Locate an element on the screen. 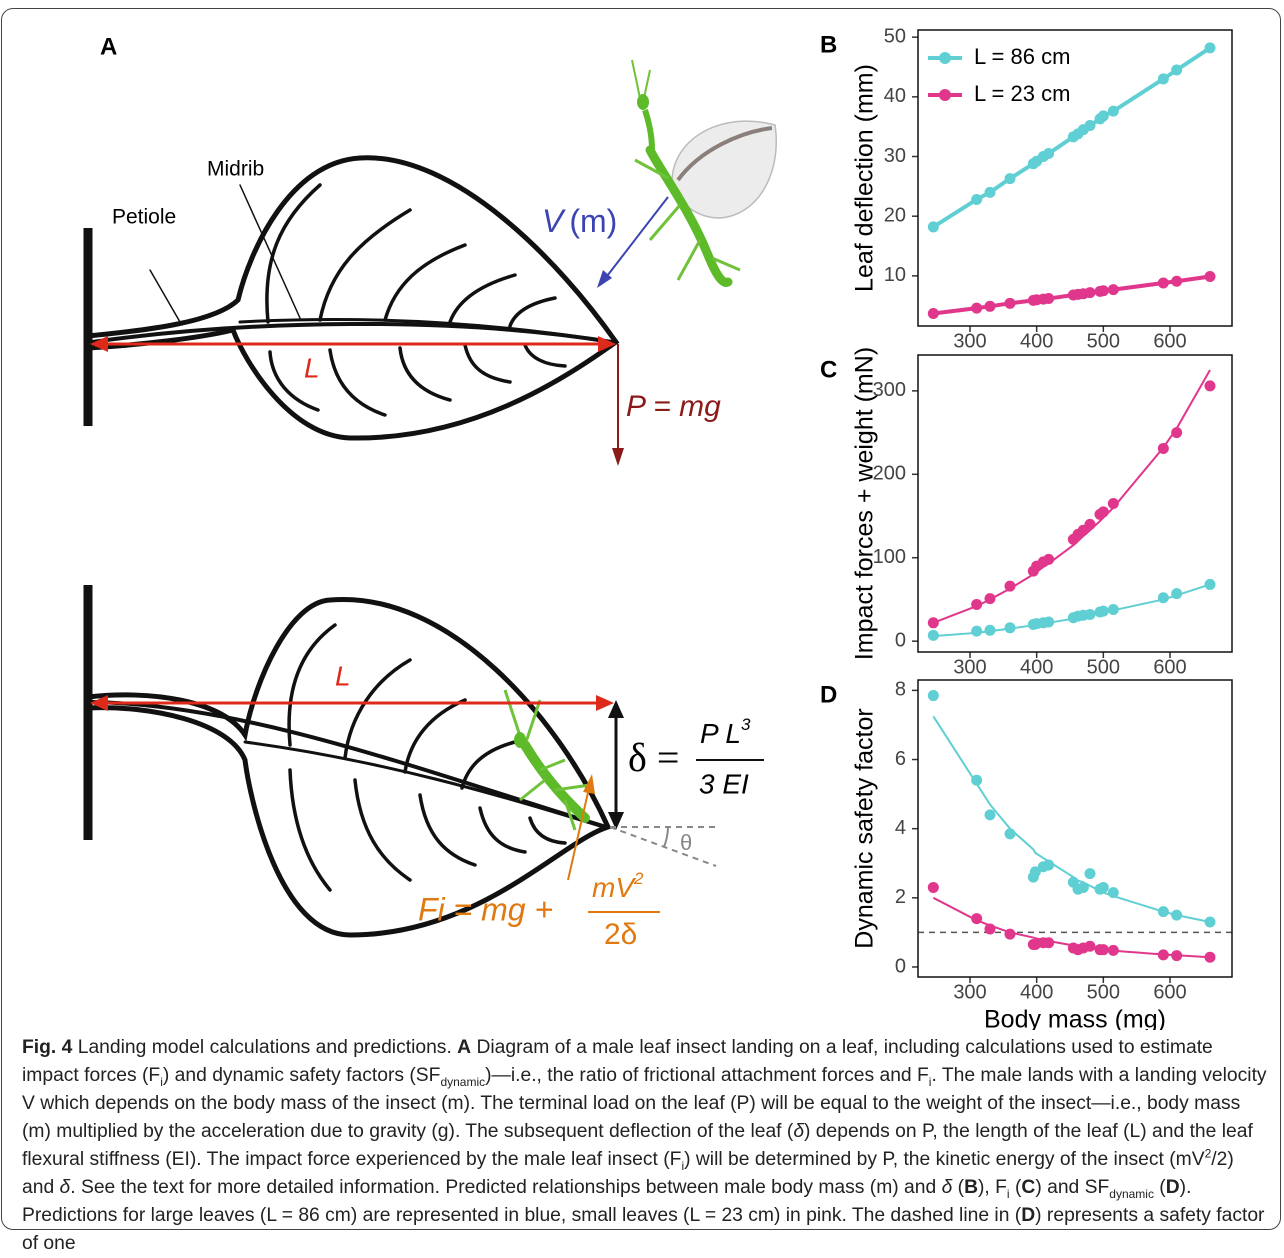 This screenshot has height=1258, width=1284. deflection-numerator: P L3 is located at coordinates (725, 732).